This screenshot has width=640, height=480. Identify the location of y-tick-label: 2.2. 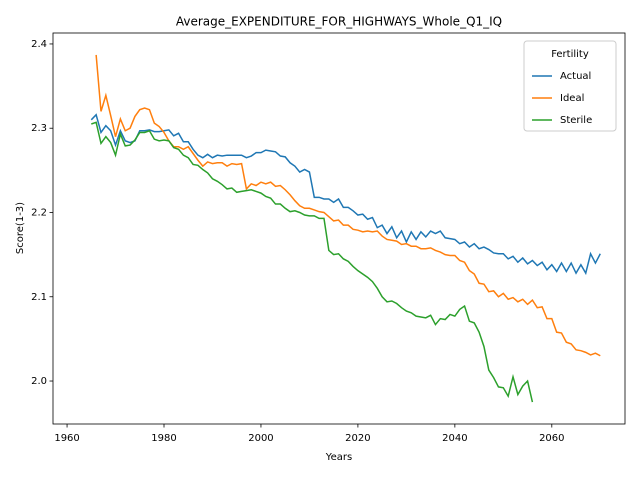
(39, 212).